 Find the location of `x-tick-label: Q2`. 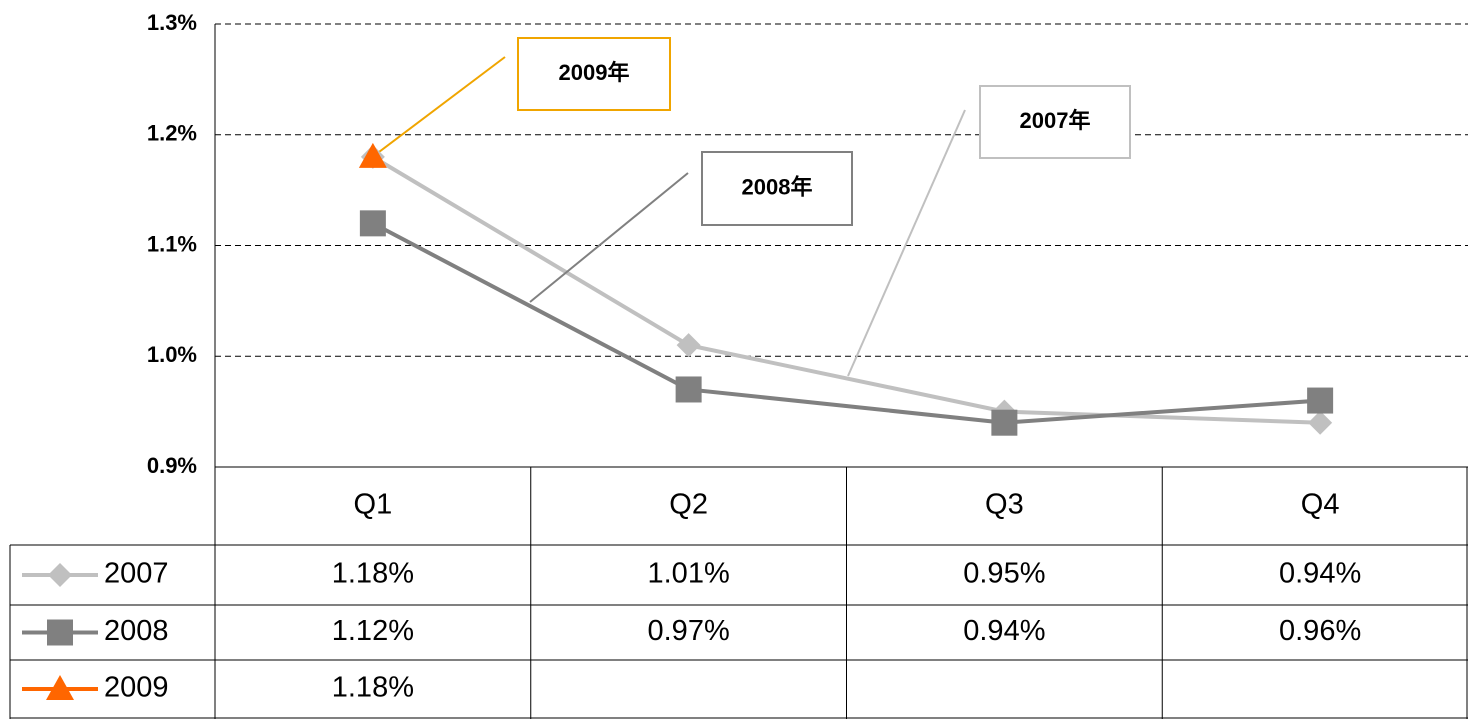

x-tick-label: Q2 is located at coordinates (688, 505).